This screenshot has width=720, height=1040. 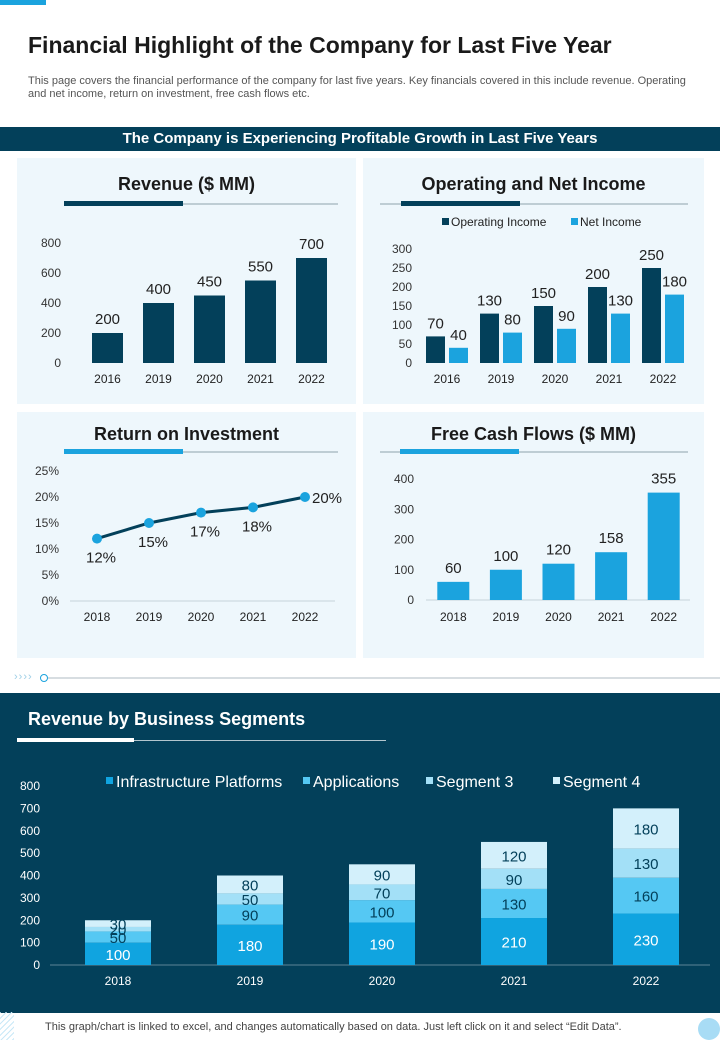 I want to click on segments-data-label: 190, so click(x=381, y=945).